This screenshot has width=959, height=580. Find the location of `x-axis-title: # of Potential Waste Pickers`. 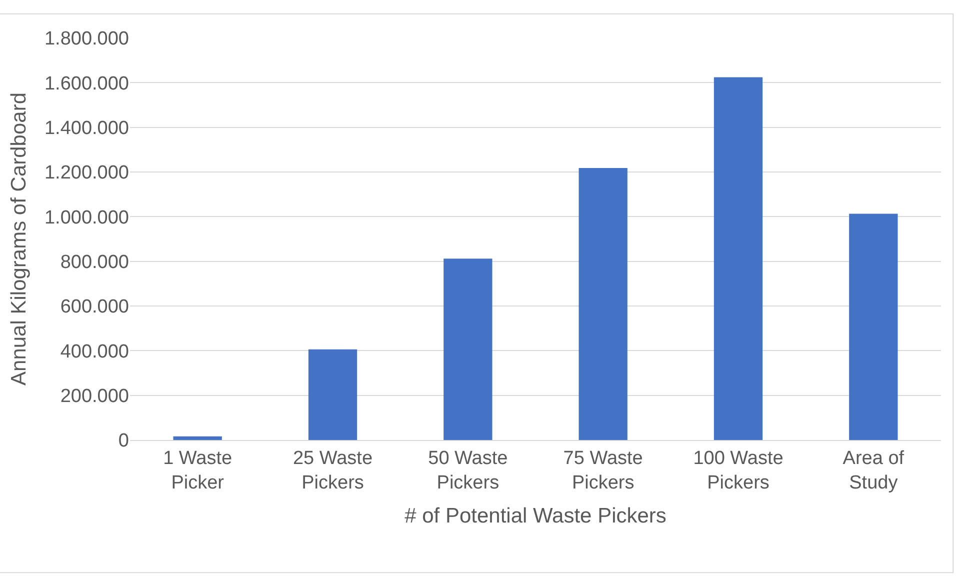

x-axis-title: # of Potential Waste Pickers is located at coordinates (535, 516).